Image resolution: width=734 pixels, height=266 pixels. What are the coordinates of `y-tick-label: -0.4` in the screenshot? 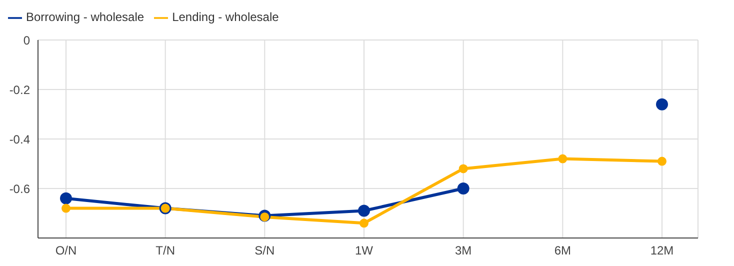 It's located at (19, 139).